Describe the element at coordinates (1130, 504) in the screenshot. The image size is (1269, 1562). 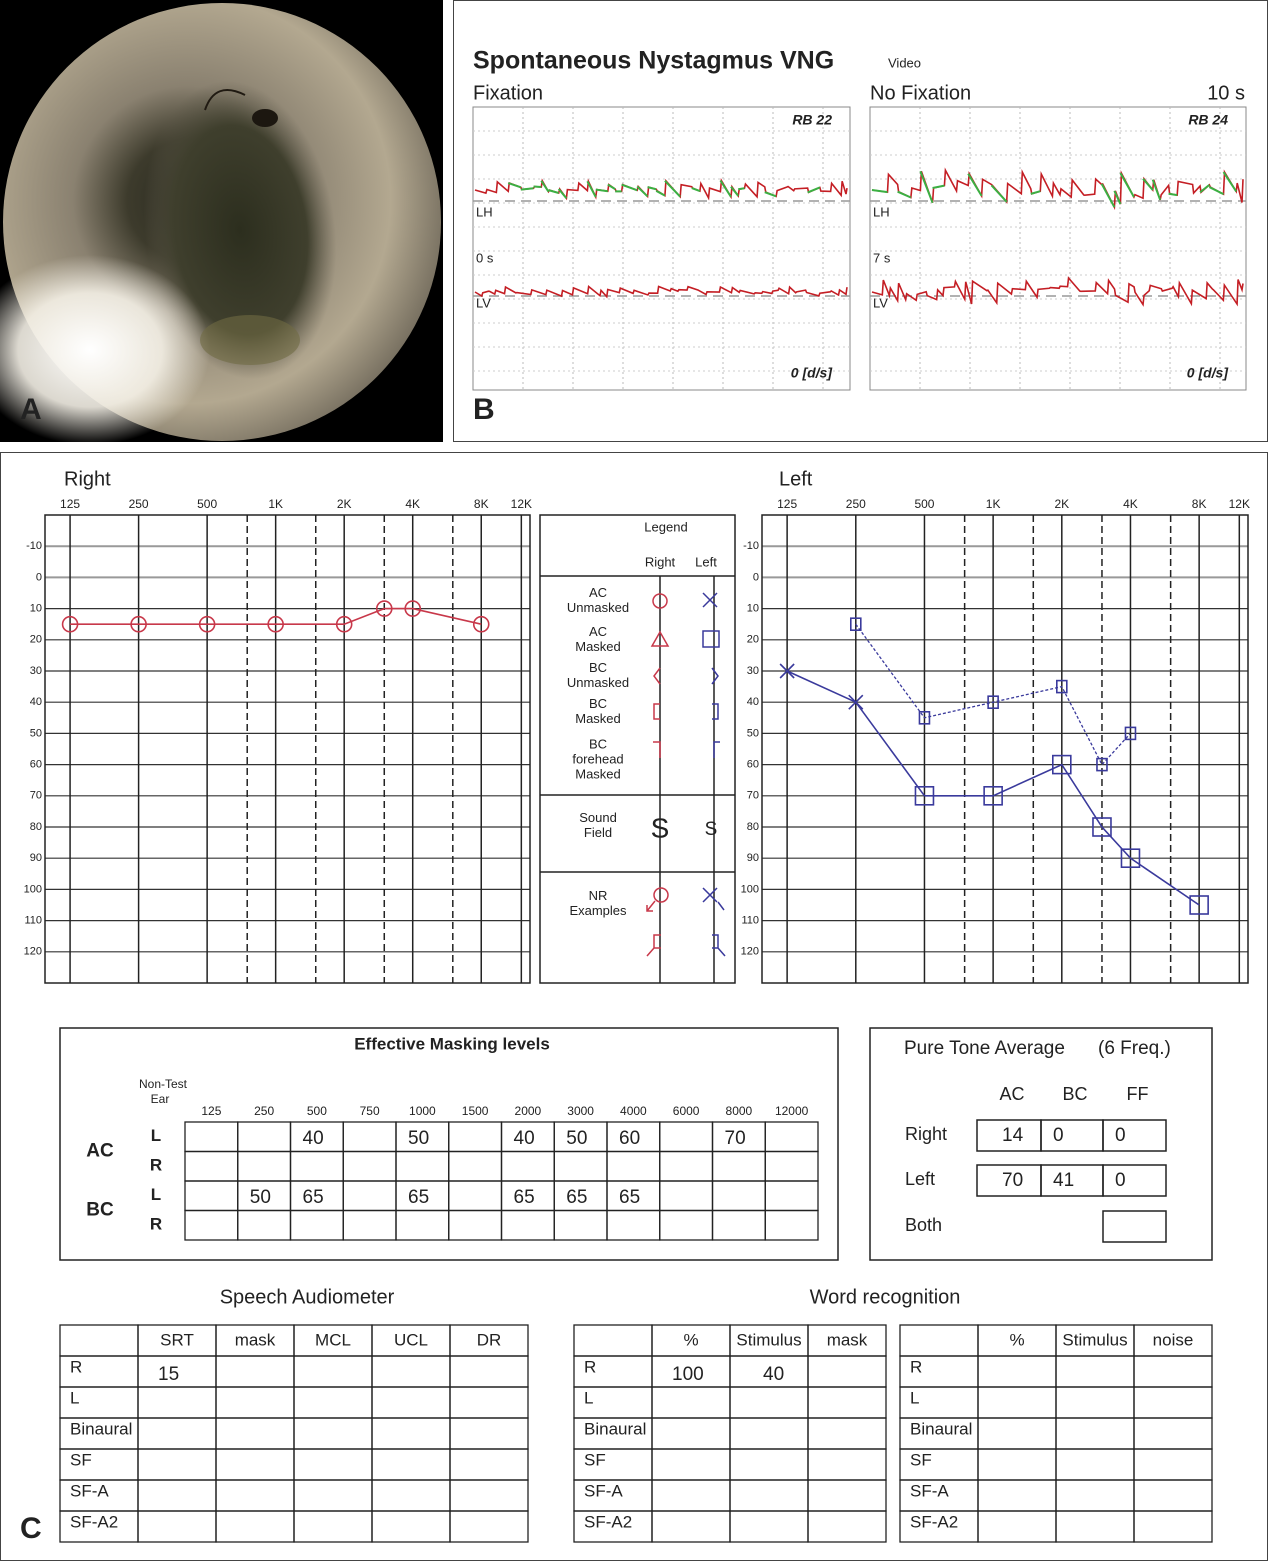
I see `x-tick-label: 4K` at that location.